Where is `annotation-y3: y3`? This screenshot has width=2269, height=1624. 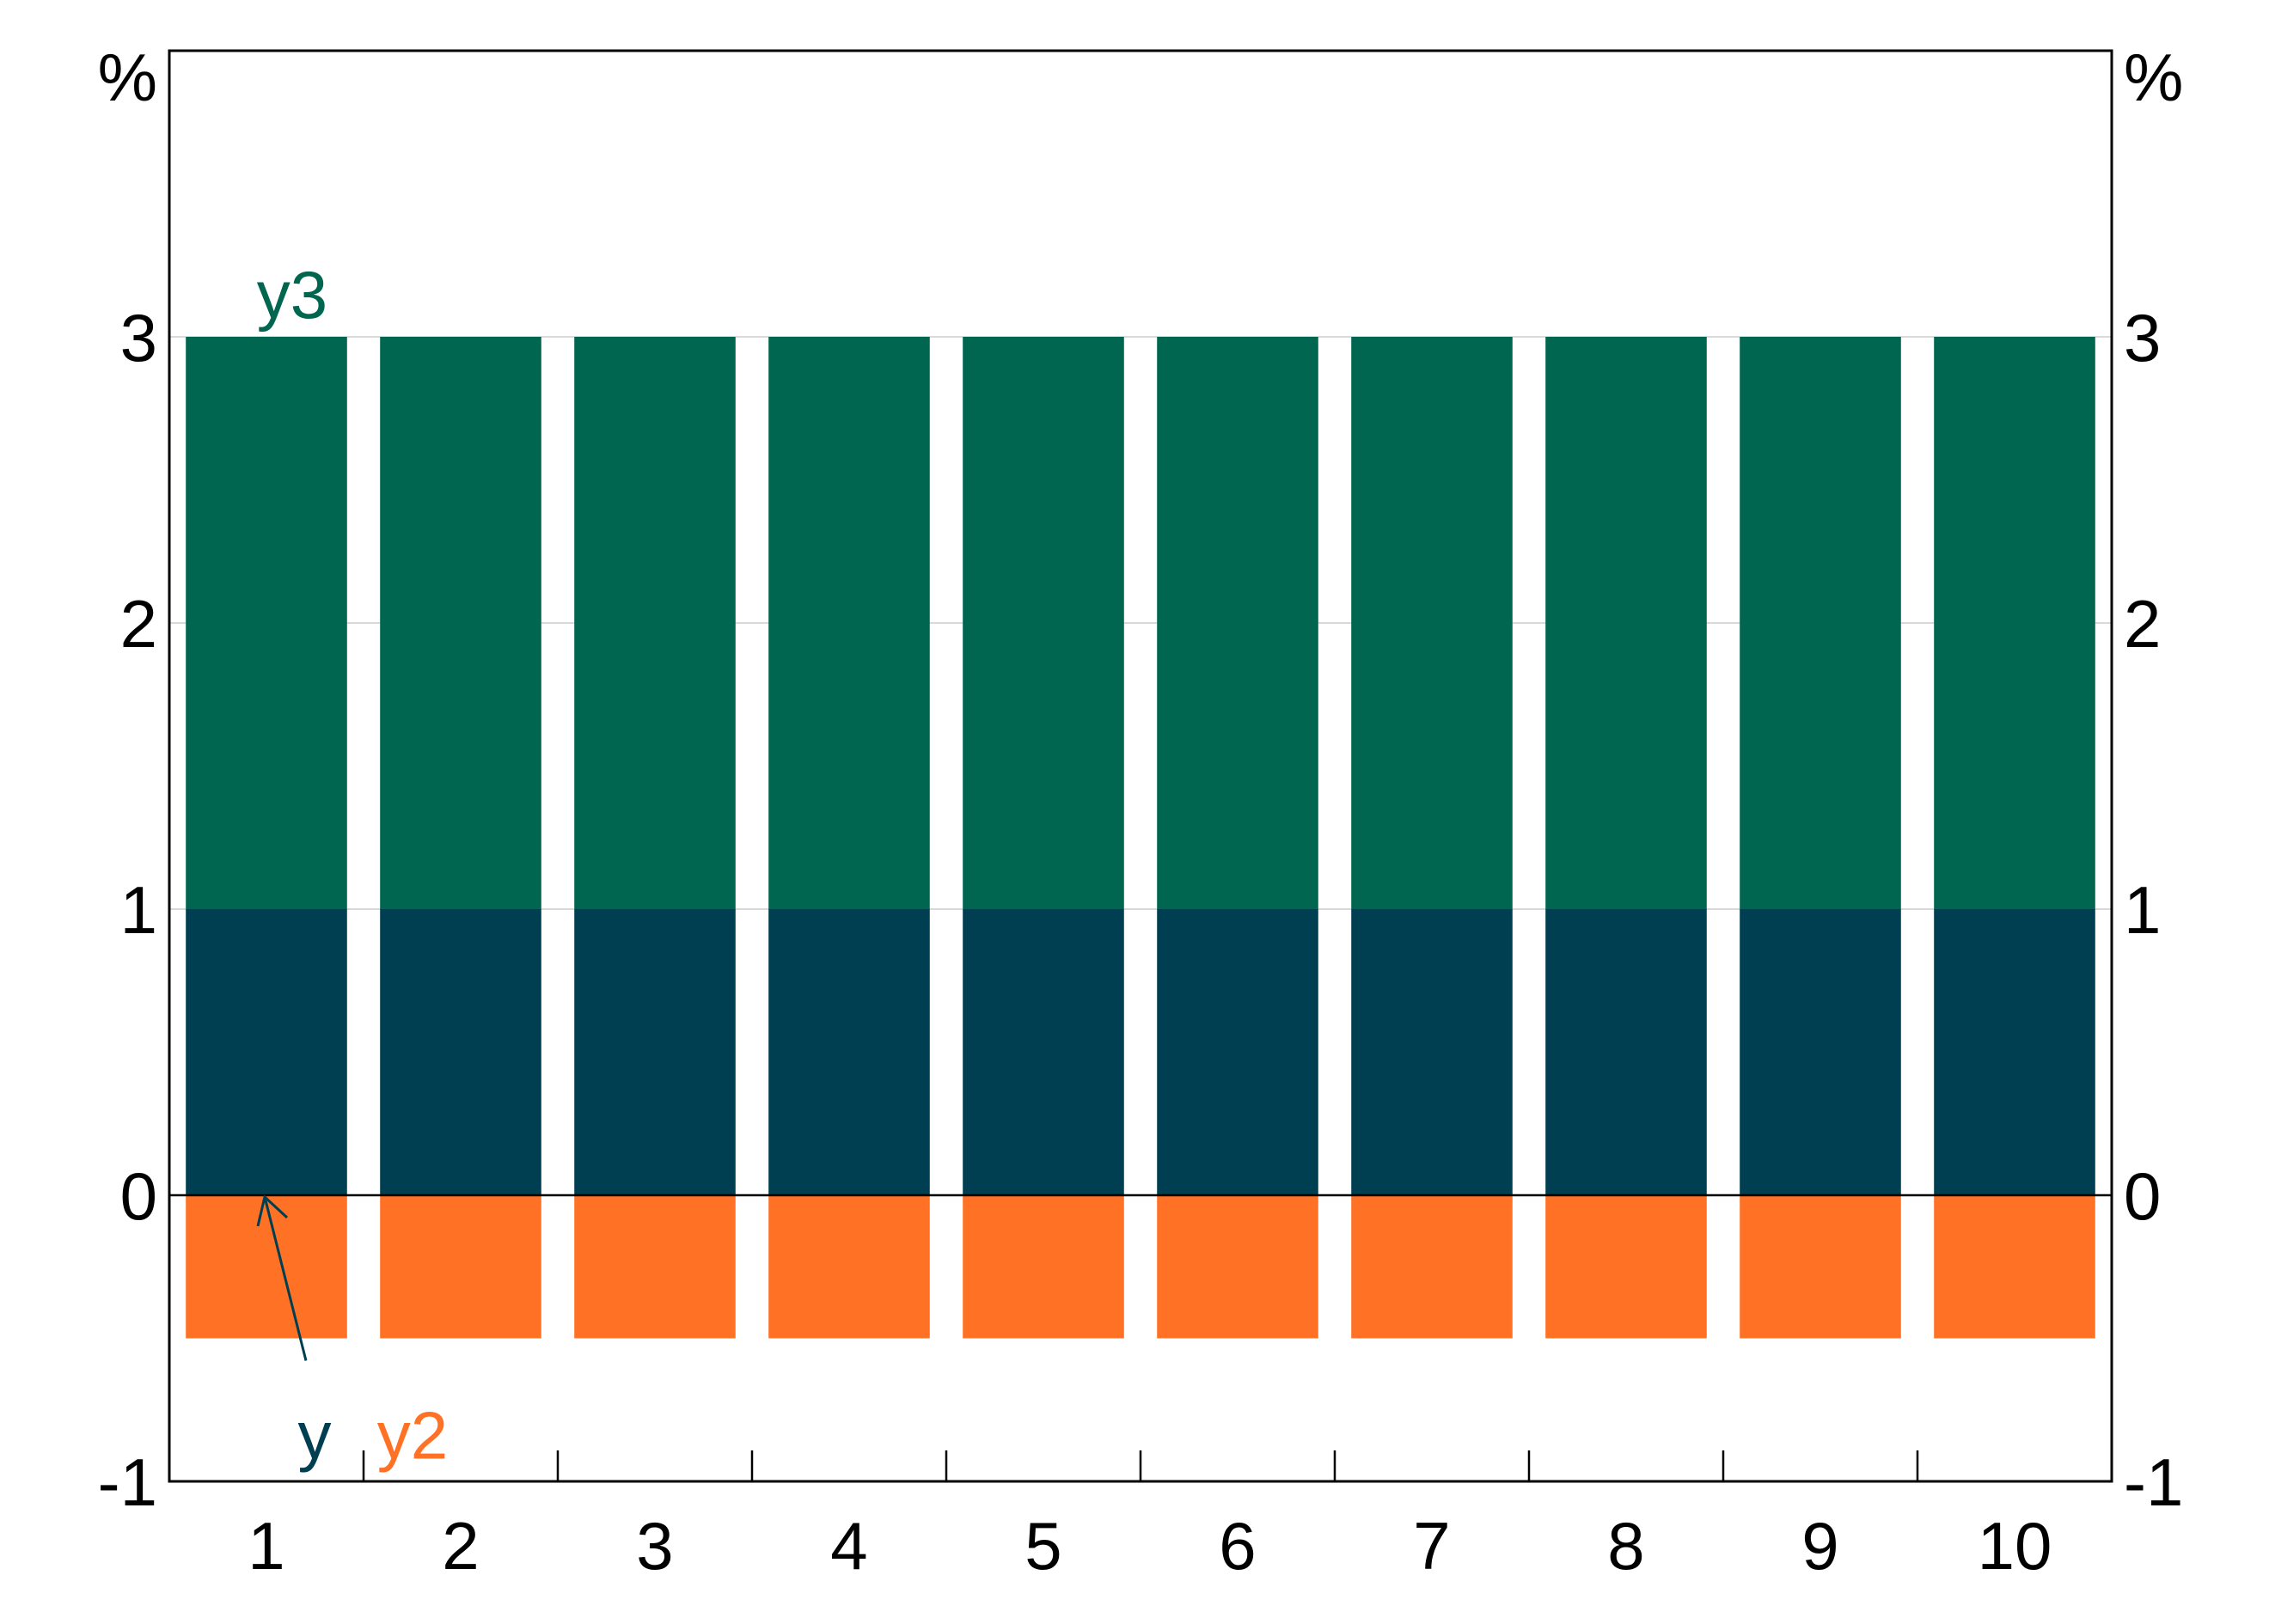
annotation-y3: y3 is located at coordinates (292, 295).